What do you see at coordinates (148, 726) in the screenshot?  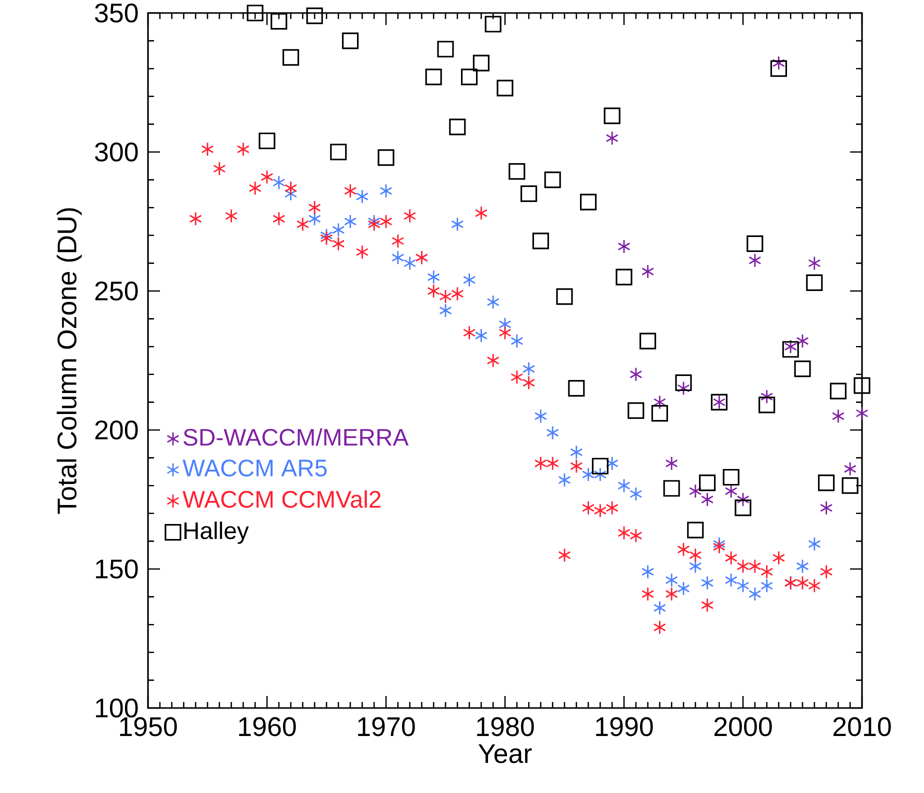 I see `x-tick-label: 1950` at bounding box center [148, 726].